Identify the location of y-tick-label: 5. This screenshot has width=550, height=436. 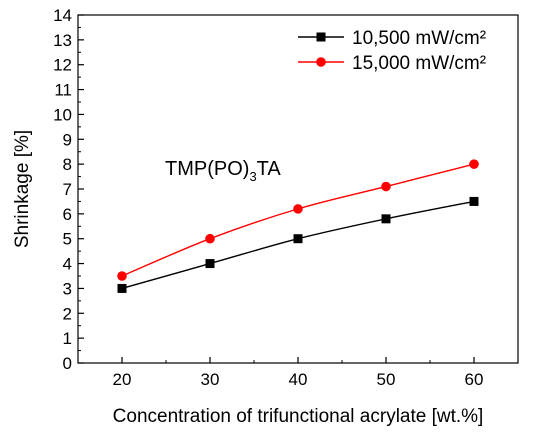
(67, 239).